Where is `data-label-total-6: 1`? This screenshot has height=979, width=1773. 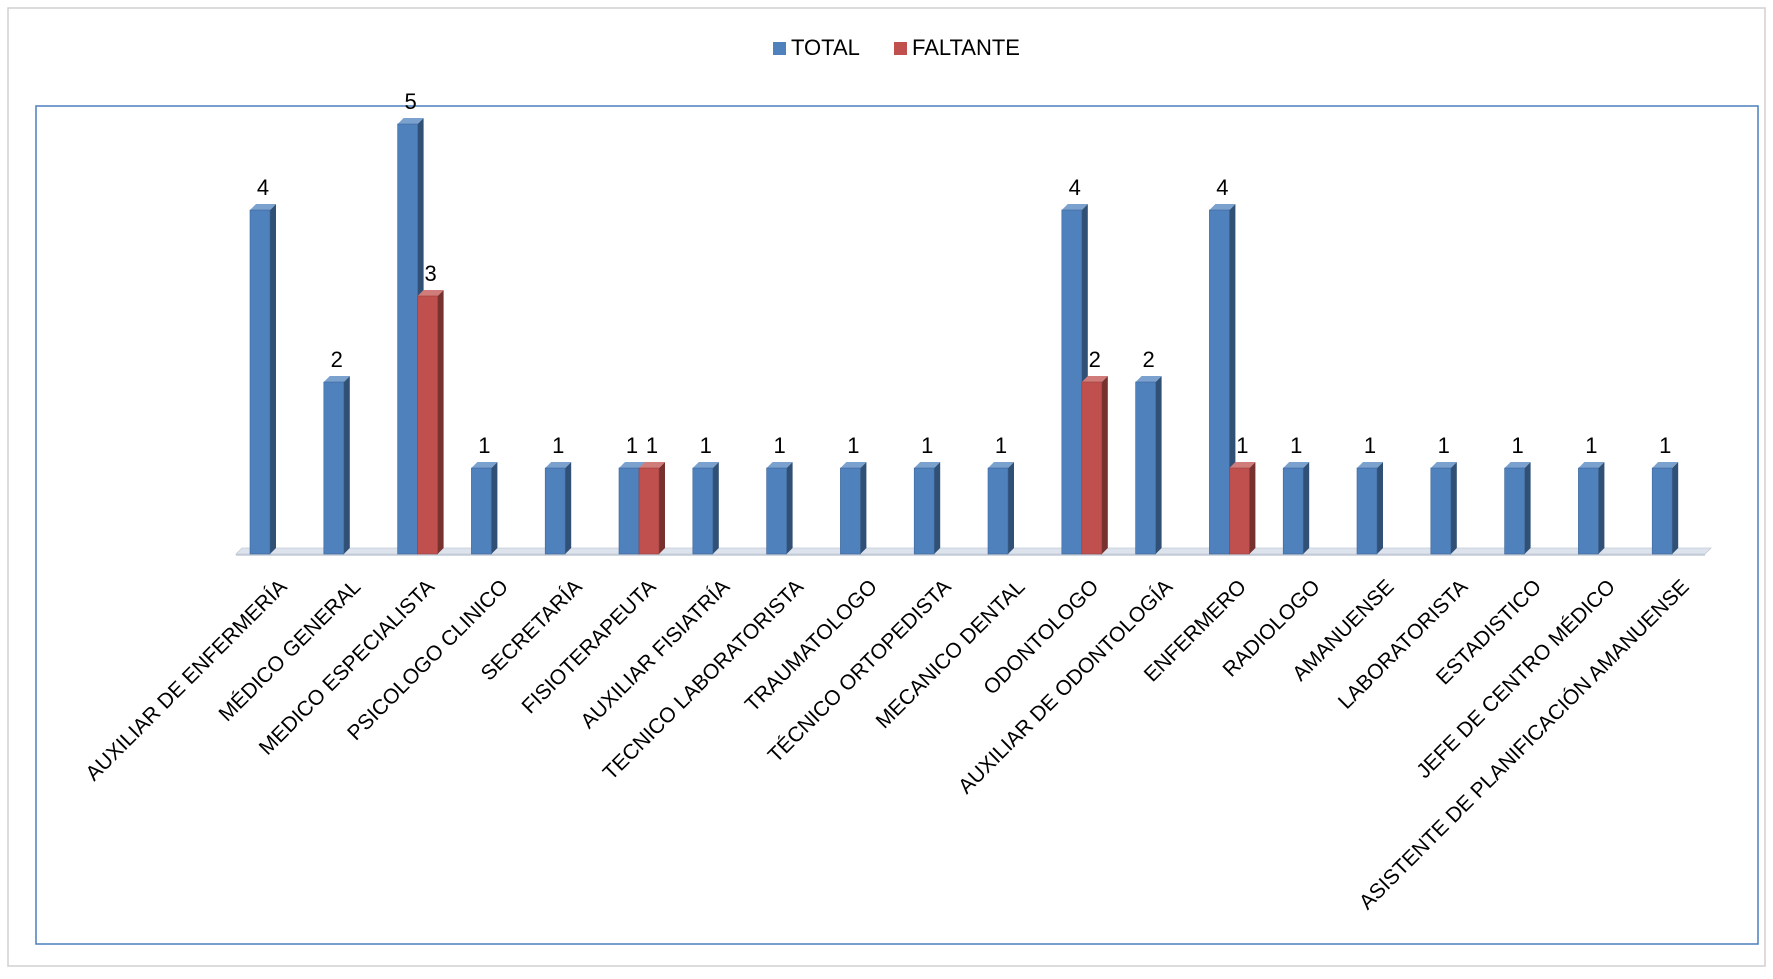
data-label-total-6: 1 is located at coordinates (706, 445).